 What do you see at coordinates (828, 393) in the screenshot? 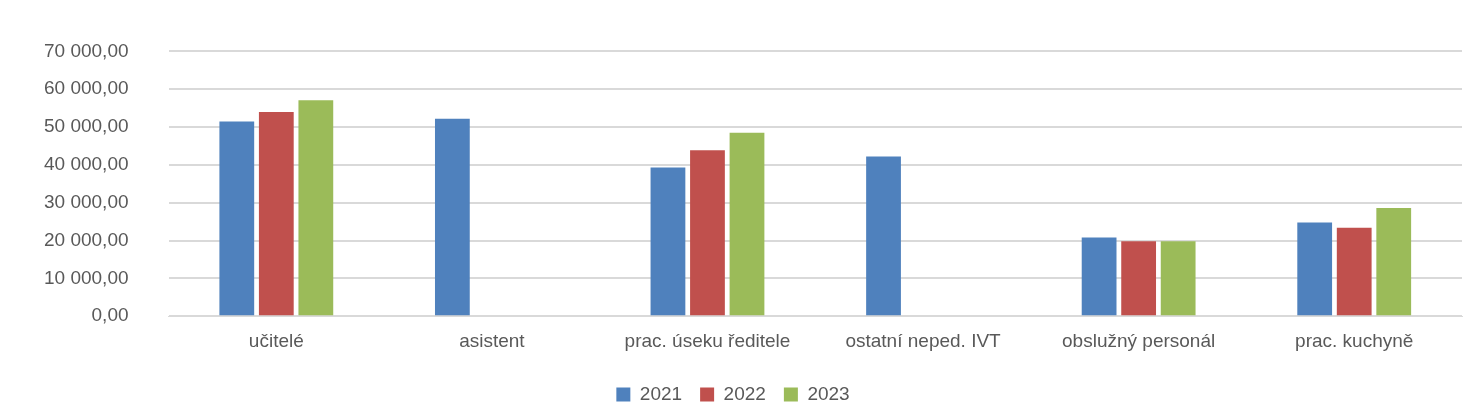
I see `legend-label: 2023` at bounding box center [828, 393].